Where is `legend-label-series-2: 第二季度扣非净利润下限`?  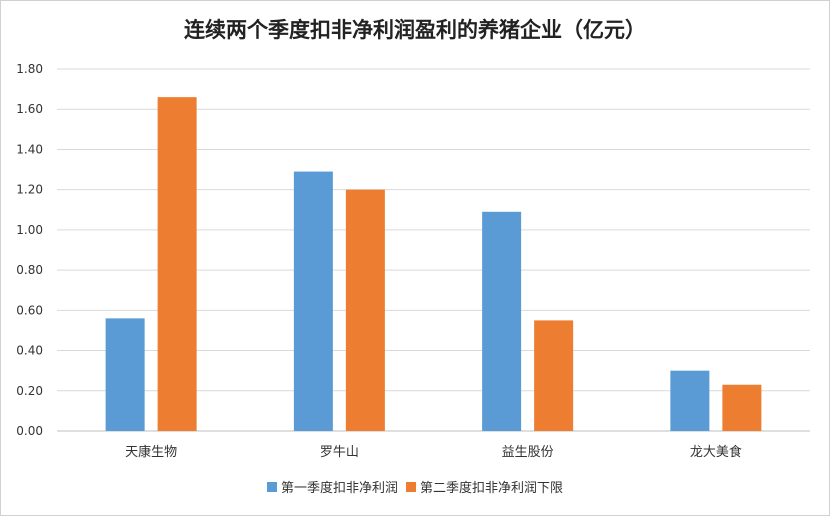 legend-label-series-2: 第二季度扣非净利润下限 is located at coordinates (492, 488).